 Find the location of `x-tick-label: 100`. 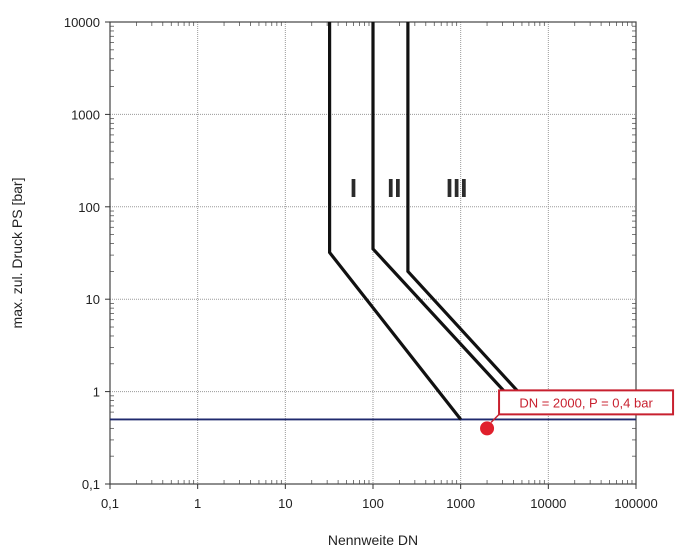

x-tick-label: 100 is located at coordinates (373, 503).